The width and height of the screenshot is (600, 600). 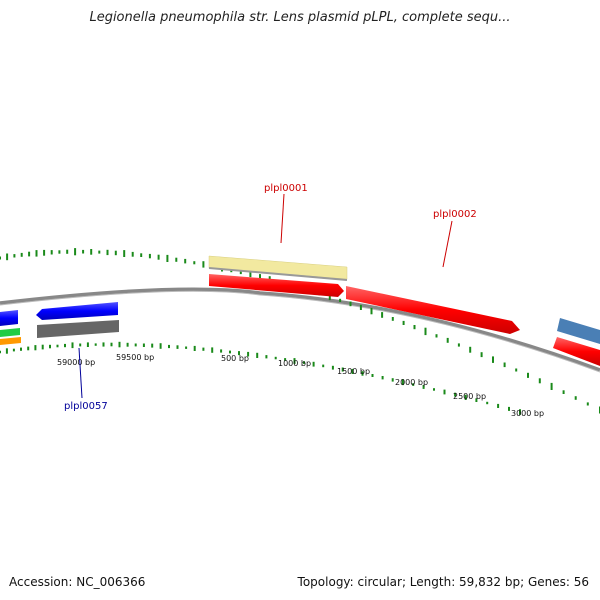 What do you see at coordinates (527, 413) in the screenshot?
I see `ruler-label-3000: 3000 bp` at bounding box center [527, 413].